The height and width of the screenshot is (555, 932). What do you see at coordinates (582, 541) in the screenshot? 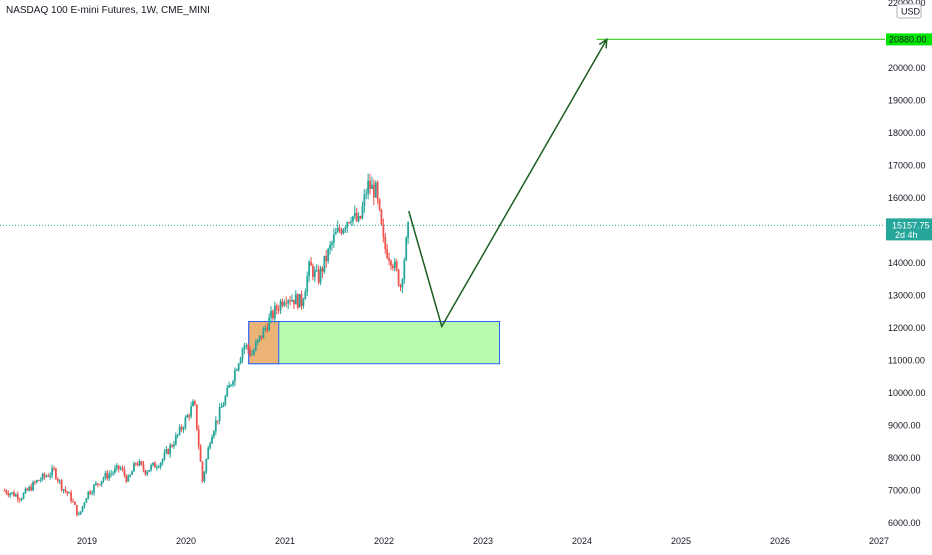
I see `time-tick-label: 2024` at bounding box center [582, 541].